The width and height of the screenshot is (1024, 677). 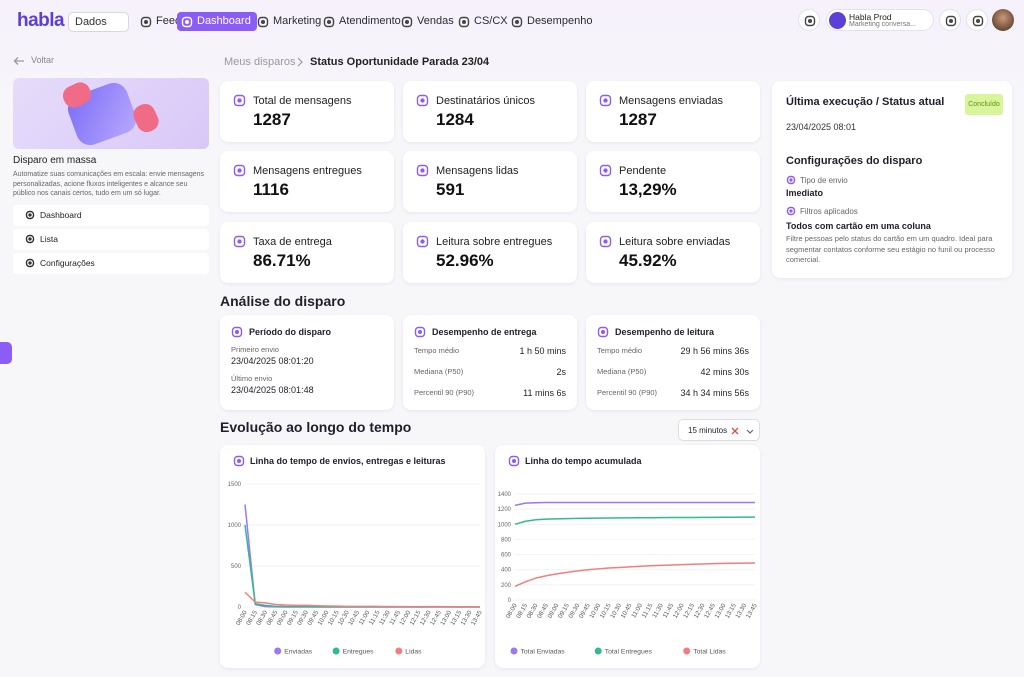 I want to click on chevron, so click(x=750, y=431).